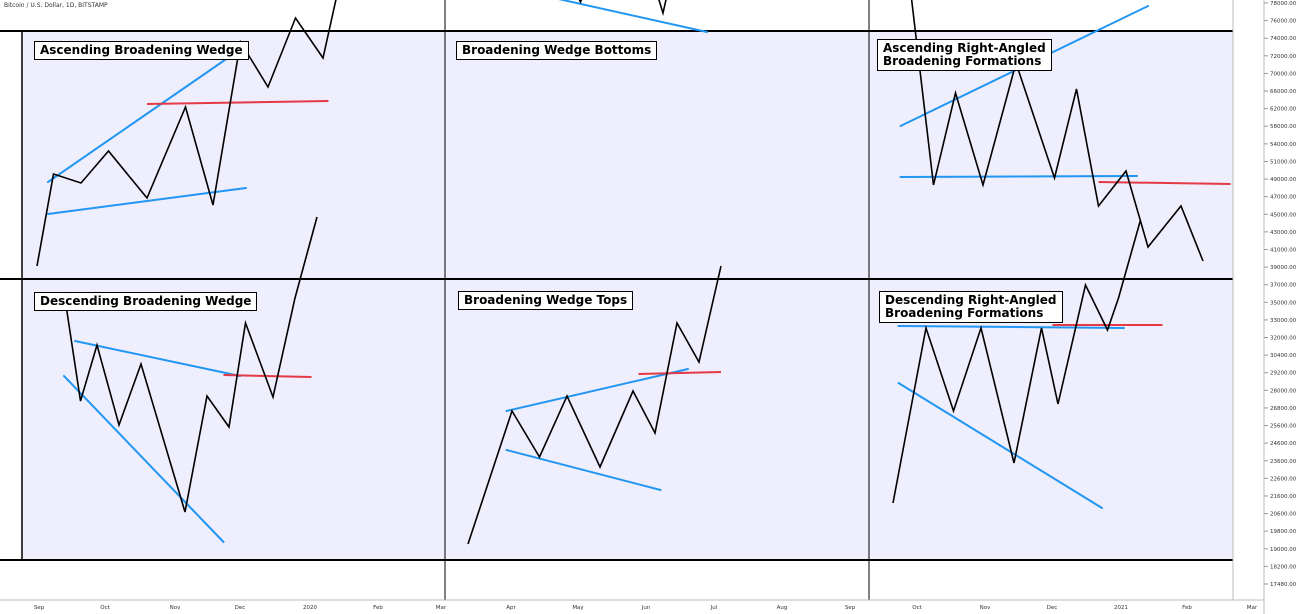 The image size is (1300, 614). What do you see at coordinates (310, 608) in the screenshot?
I see `time-axis-label: 2020` at bounding box center [310, 608].